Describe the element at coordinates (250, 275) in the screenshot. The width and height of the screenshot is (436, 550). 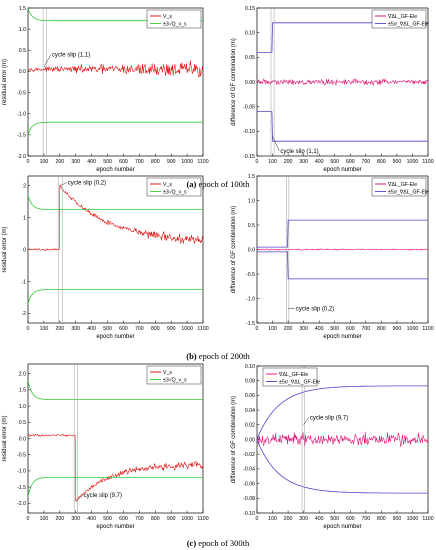
I see `y-tick-label: -0.5` at that location.